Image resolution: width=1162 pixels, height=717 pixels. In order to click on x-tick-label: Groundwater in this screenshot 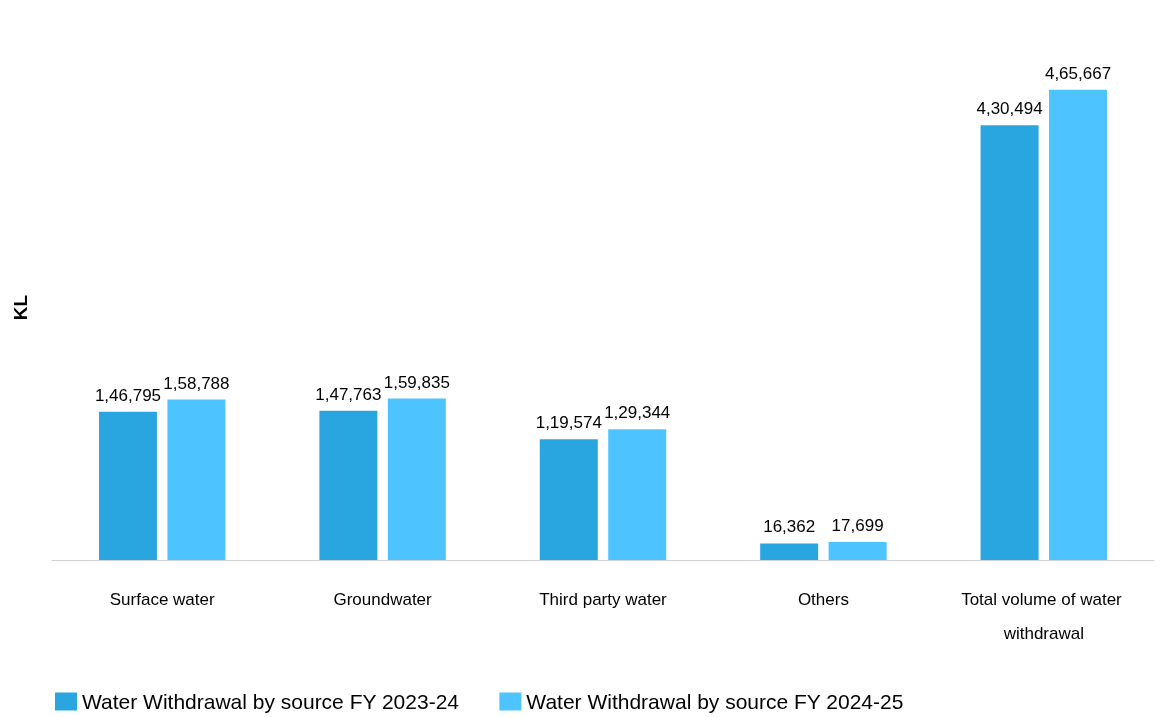, I will do `click(383, 599)`.